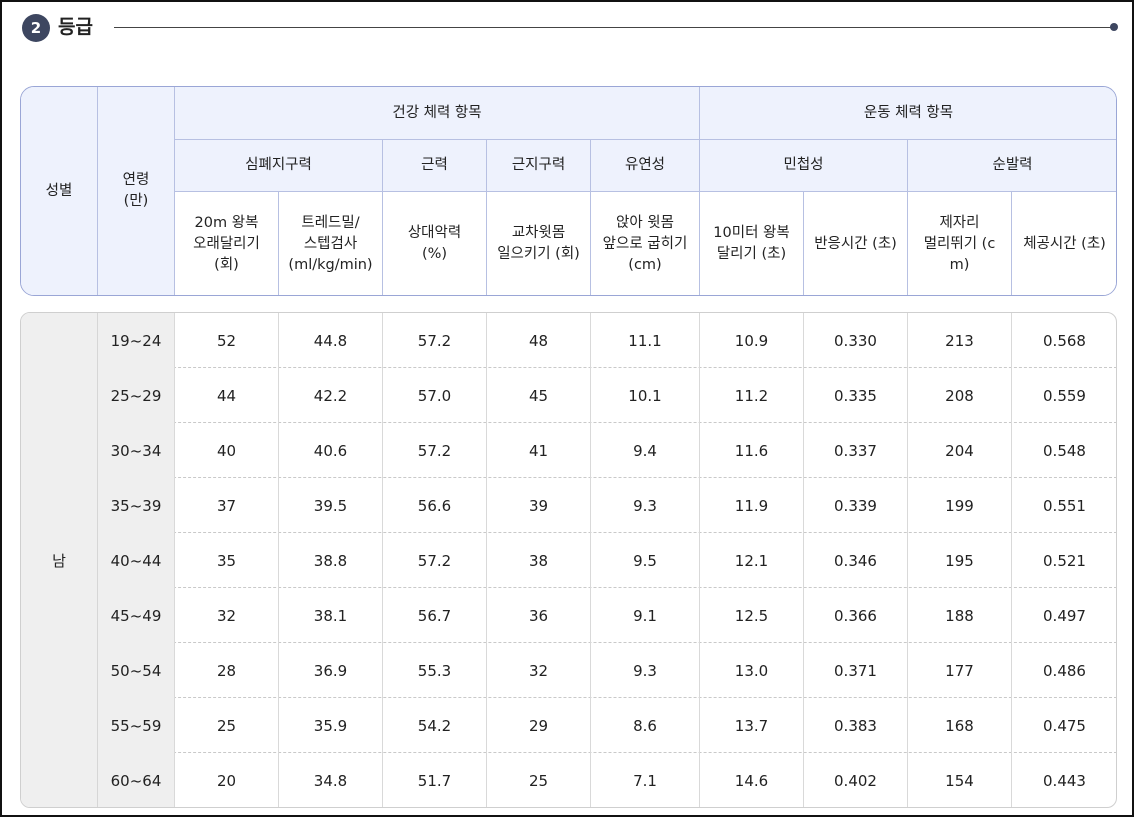  Describe the element at coordinates (614, 27) in the screenshot. I see `title-divider` at that location.